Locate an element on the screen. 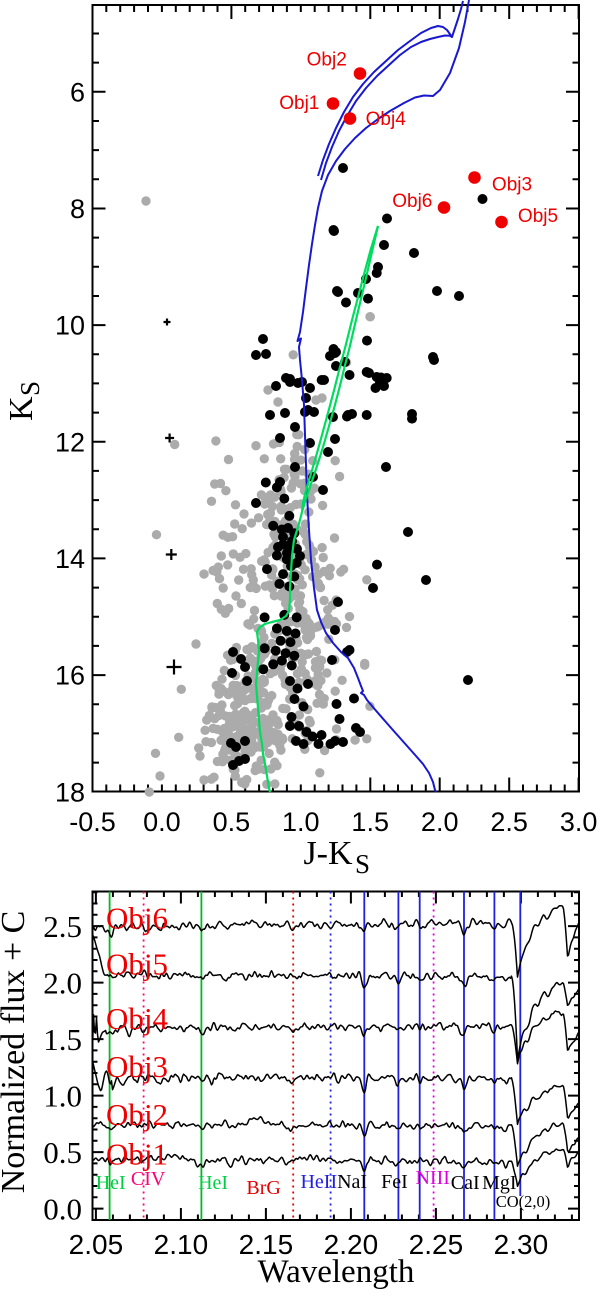 The height and width of the screenshot is (1298, 600). svg-text: HeII is located at coordinates (318, 1182).